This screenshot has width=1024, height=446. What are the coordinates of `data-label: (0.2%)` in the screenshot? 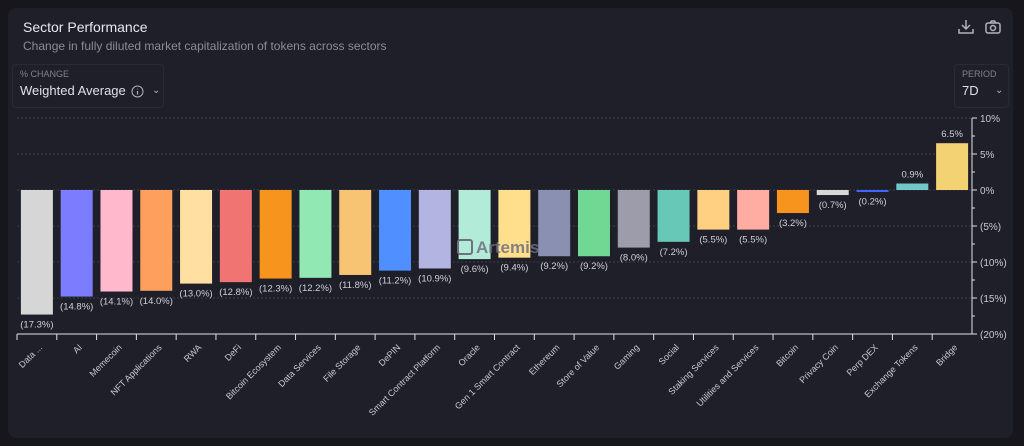 It's located at (873, 201).